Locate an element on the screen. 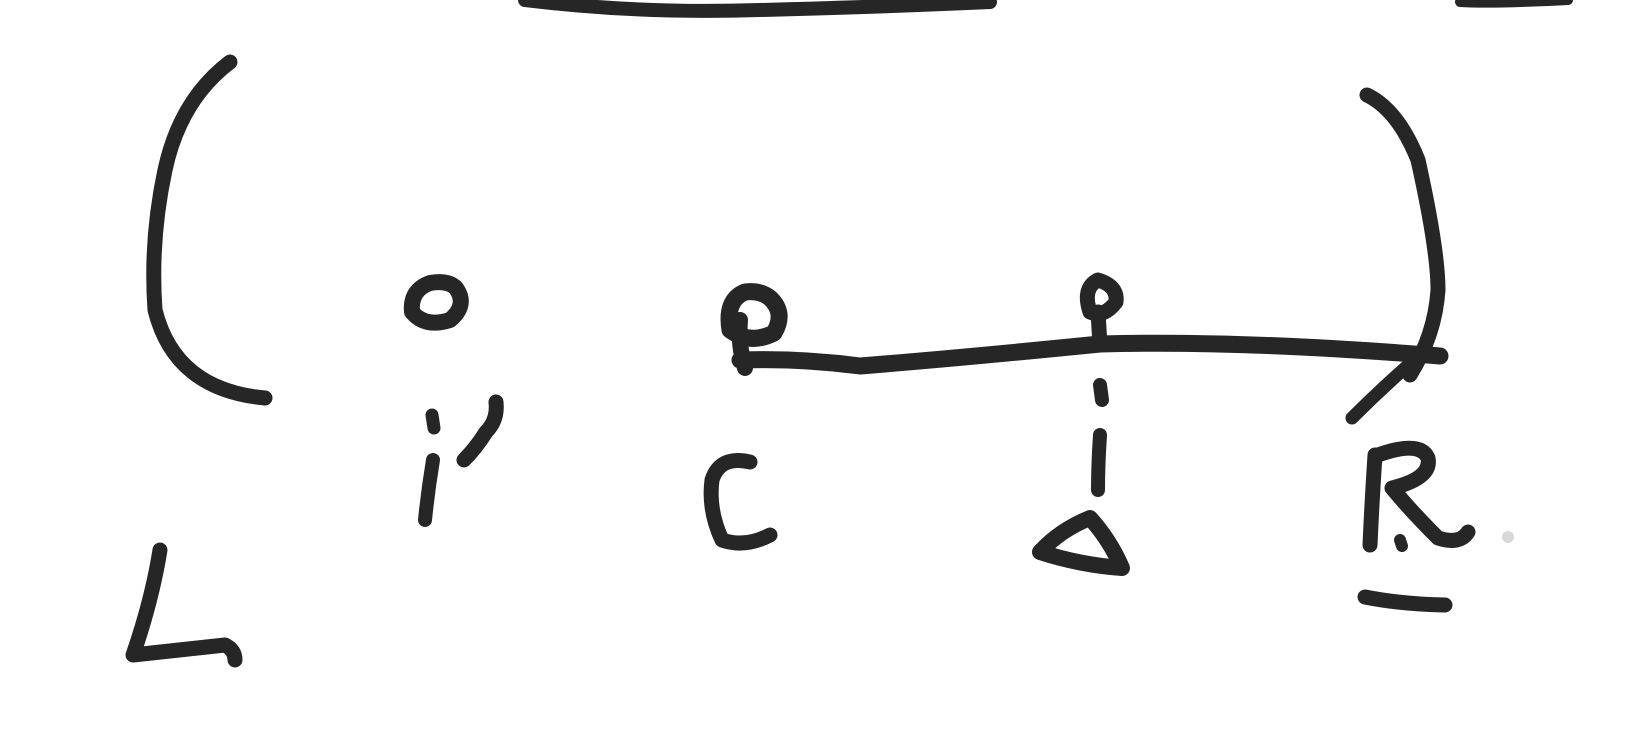  label-i-dot is located at coordinates (1101, 392).